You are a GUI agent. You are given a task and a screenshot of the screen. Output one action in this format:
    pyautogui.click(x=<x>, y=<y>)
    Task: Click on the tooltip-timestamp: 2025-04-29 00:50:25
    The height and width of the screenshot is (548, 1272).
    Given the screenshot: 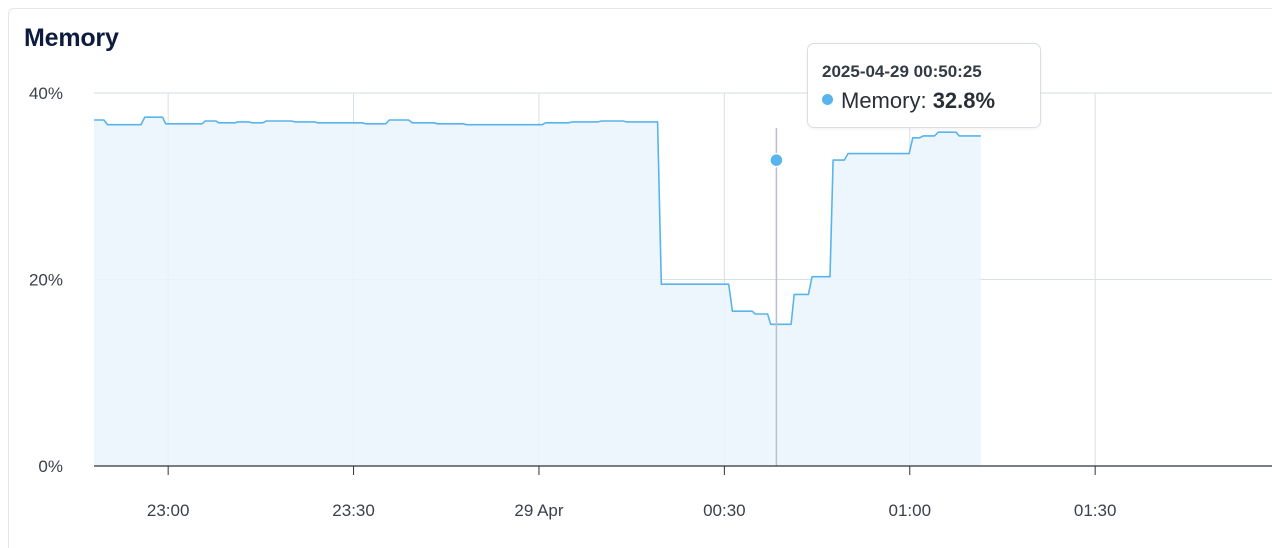 What is the action you would take?
    pyautogui.click(x=902, y=71)
    